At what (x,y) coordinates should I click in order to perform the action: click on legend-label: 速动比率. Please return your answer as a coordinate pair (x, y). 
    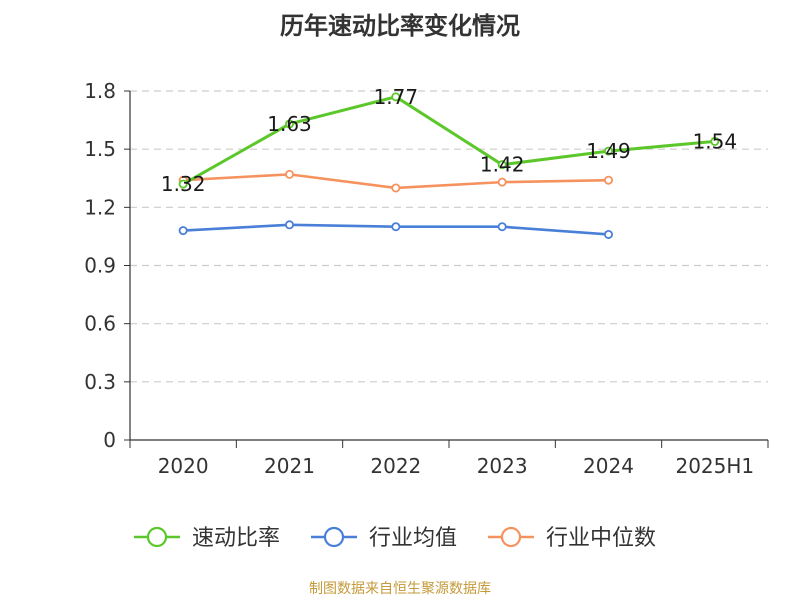
    Looking at the image, I should click on (236, 538).